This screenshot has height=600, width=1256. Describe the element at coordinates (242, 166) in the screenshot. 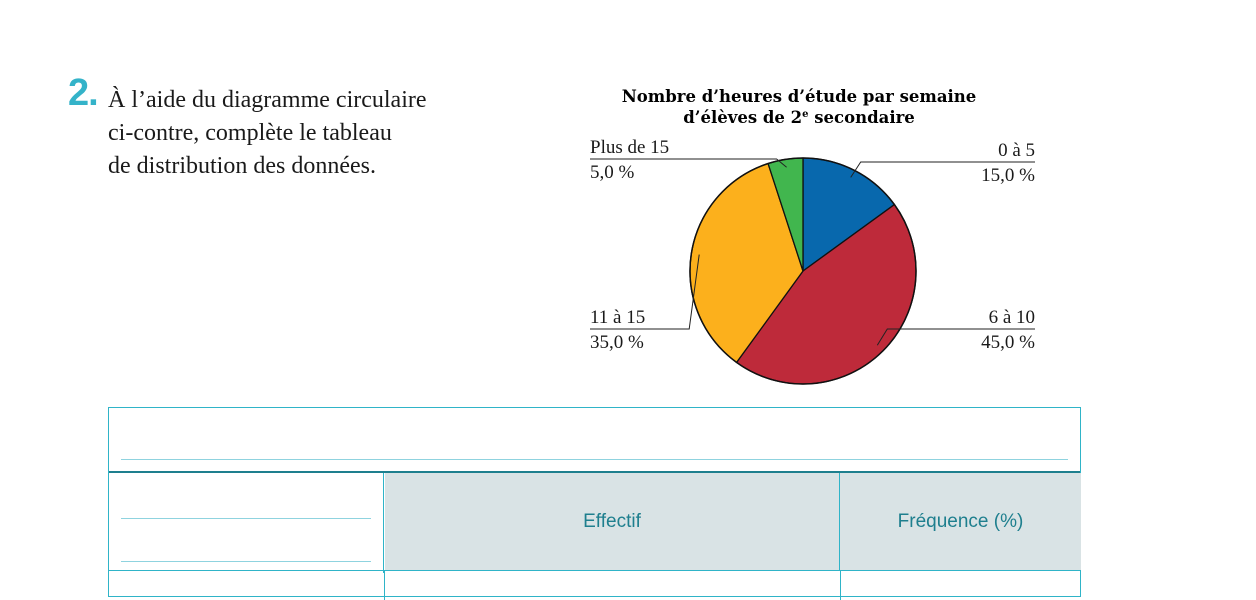

I see `question-line-3: de distribution des données.` at that location.